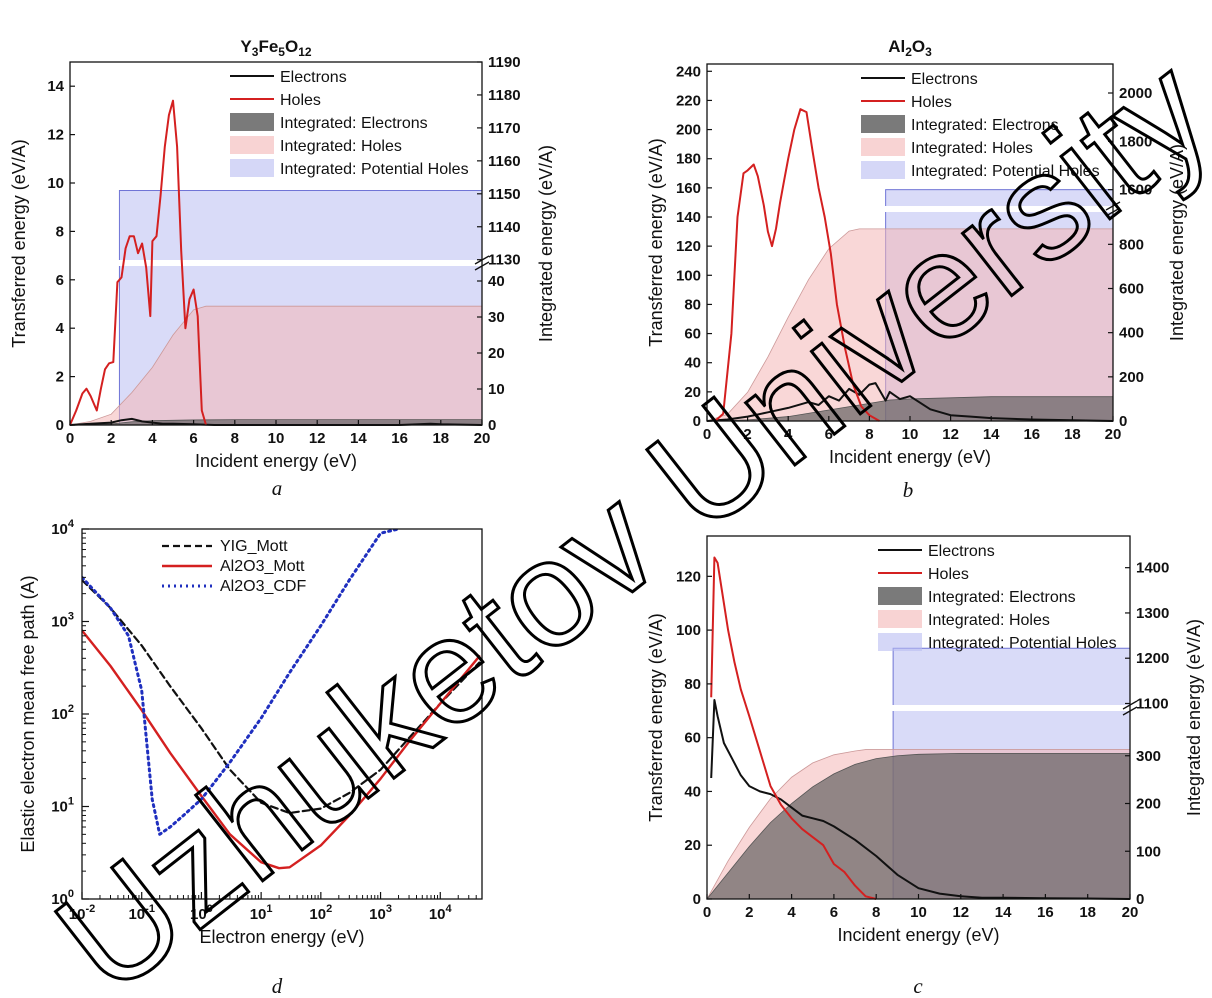 The height and width of the screenshot is (998, 1212). I want to click on b-y2-tick-label: 0, so click(1123, 421).